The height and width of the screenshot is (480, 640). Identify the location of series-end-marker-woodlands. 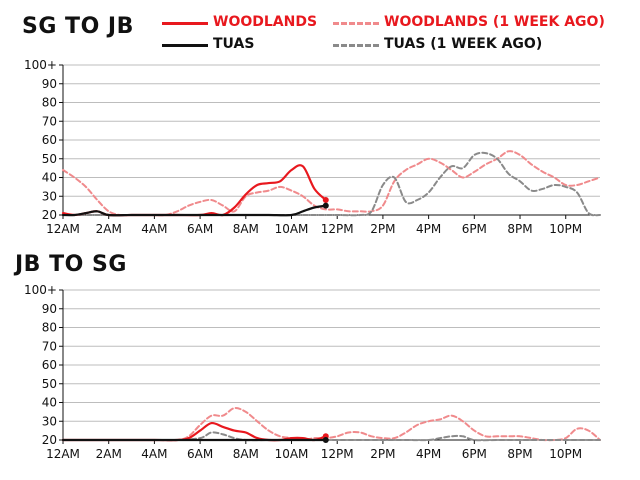
(325, 200).